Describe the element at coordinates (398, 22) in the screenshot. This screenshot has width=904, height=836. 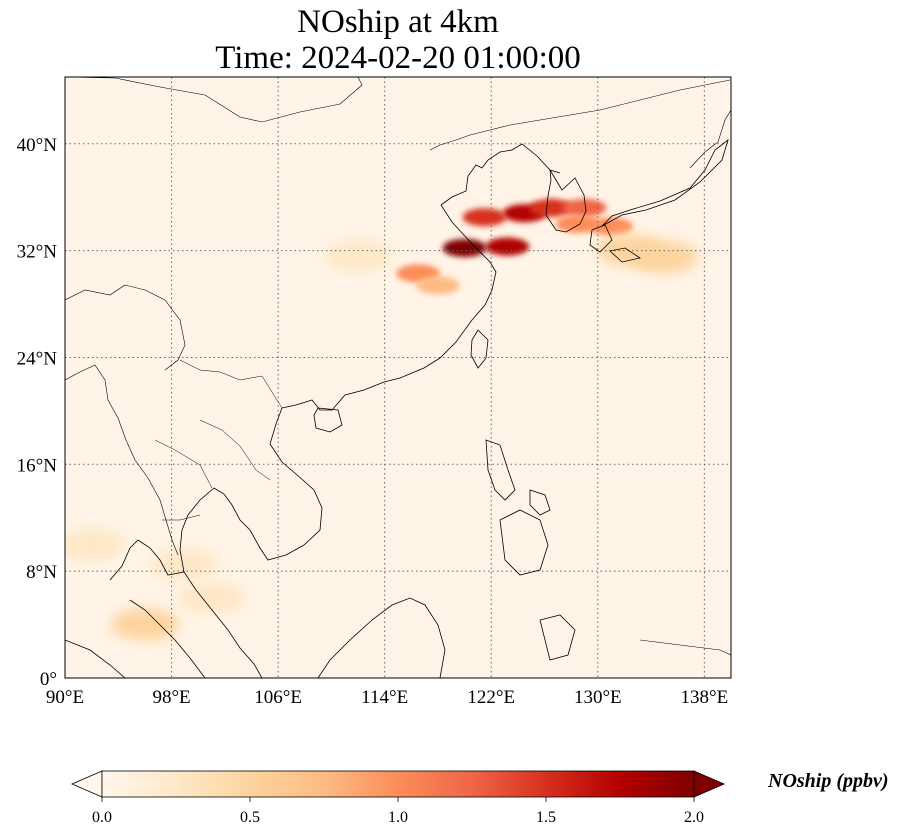
I see `map-title: NOship at 4km` at that location.